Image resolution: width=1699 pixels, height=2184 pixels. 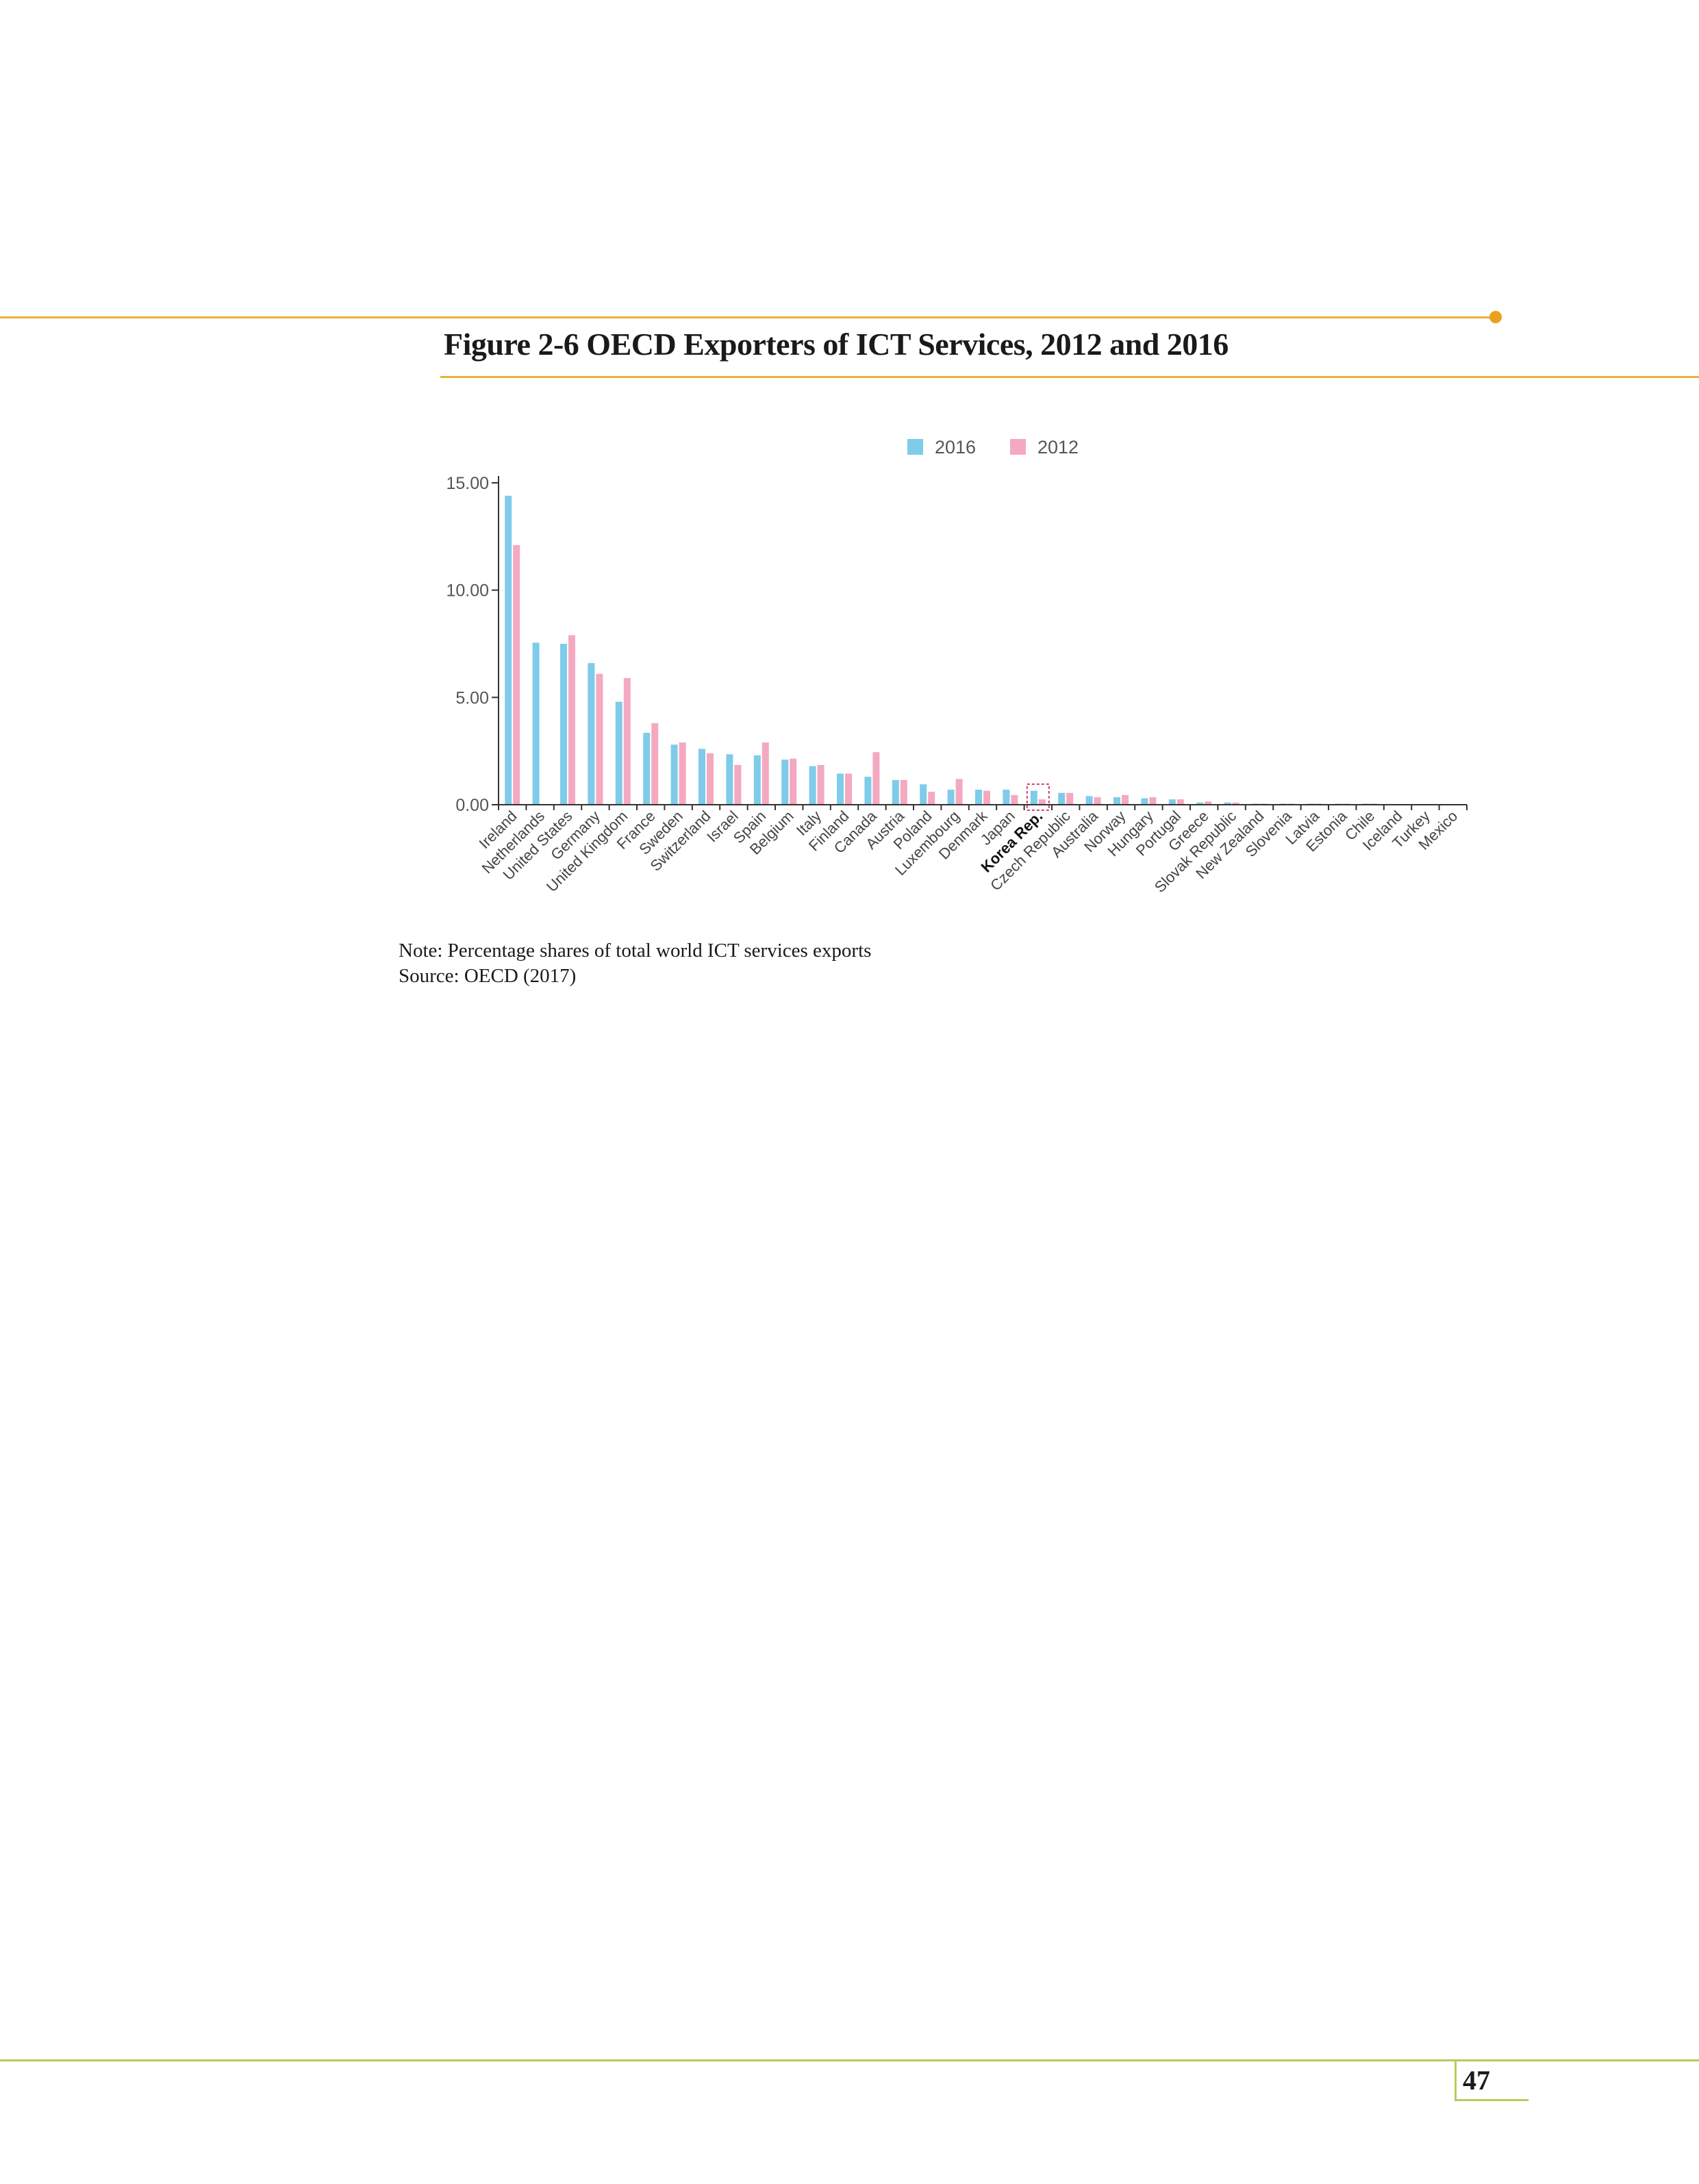 What do you see at coordinates (738, 785) in the screenshot?
I see `bar-2012-israel` at bounding box center [738, 785].